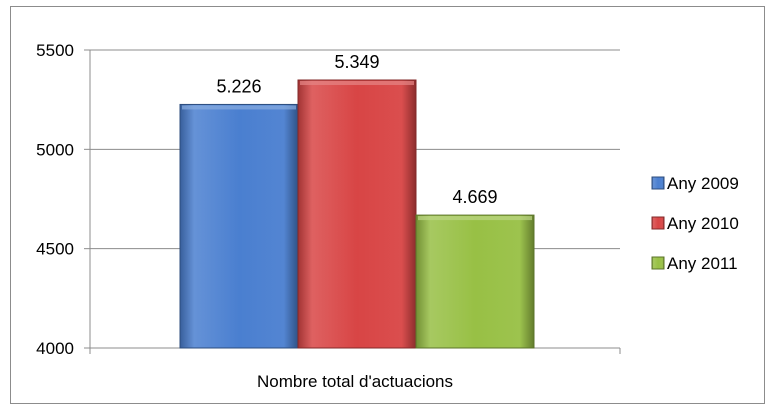  What do you see at coordinates (355, 381) in the screenshot?
I see `x-category-label: Nombre total d'actuacions` at bounding box center [355, 381].